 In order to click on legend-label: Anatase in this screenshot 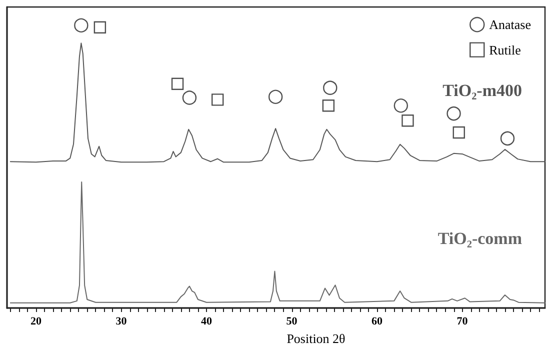, I will do `click(510, 24)`.